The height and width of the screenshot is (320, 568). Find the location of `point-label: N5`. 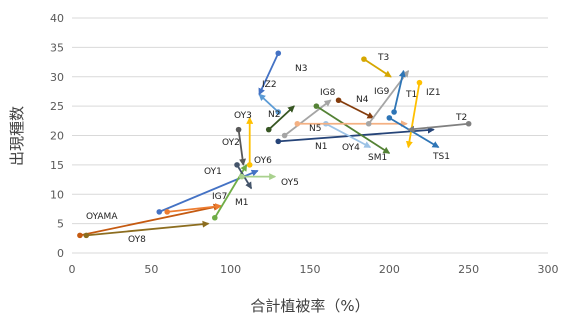

point-label: N5 is located at coordinates (315, 129).